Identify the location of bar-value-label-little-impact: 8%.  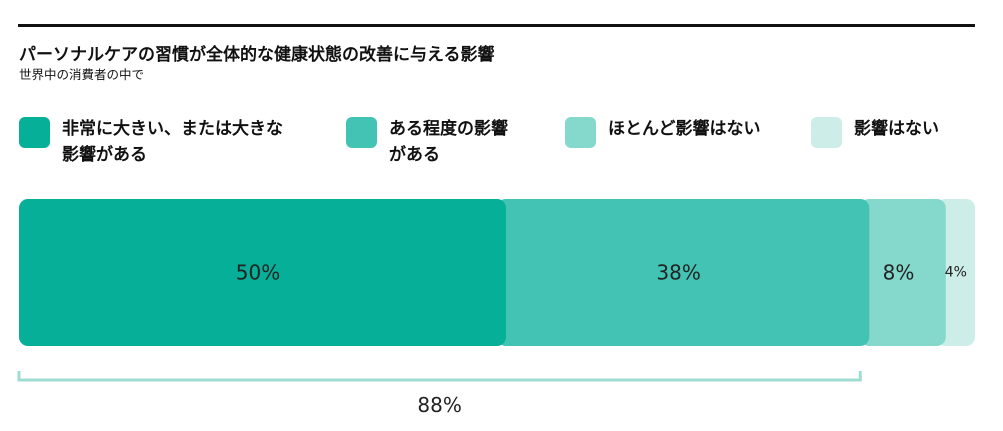
(899, 273).